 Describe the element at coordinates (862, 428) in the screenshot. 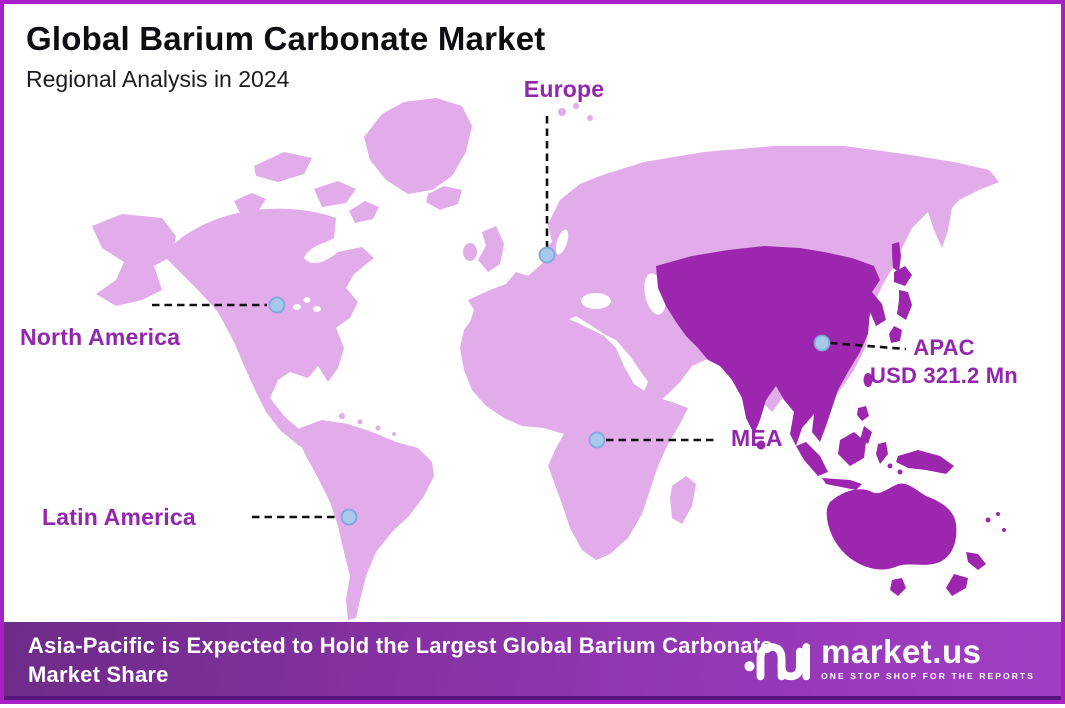

I see `region-philippines` at that location.